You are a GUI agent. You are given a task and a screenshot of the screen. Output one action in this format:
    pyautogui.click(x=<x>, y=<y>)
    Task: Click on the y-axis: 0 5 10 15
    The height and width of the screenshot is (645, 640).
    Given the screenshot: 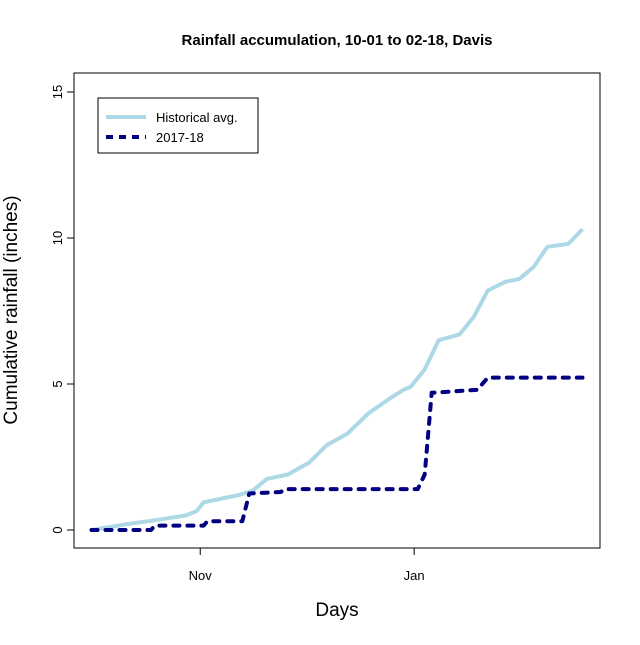 What is the action you would take?
    pyautogui.click(x=62, y=309)
    